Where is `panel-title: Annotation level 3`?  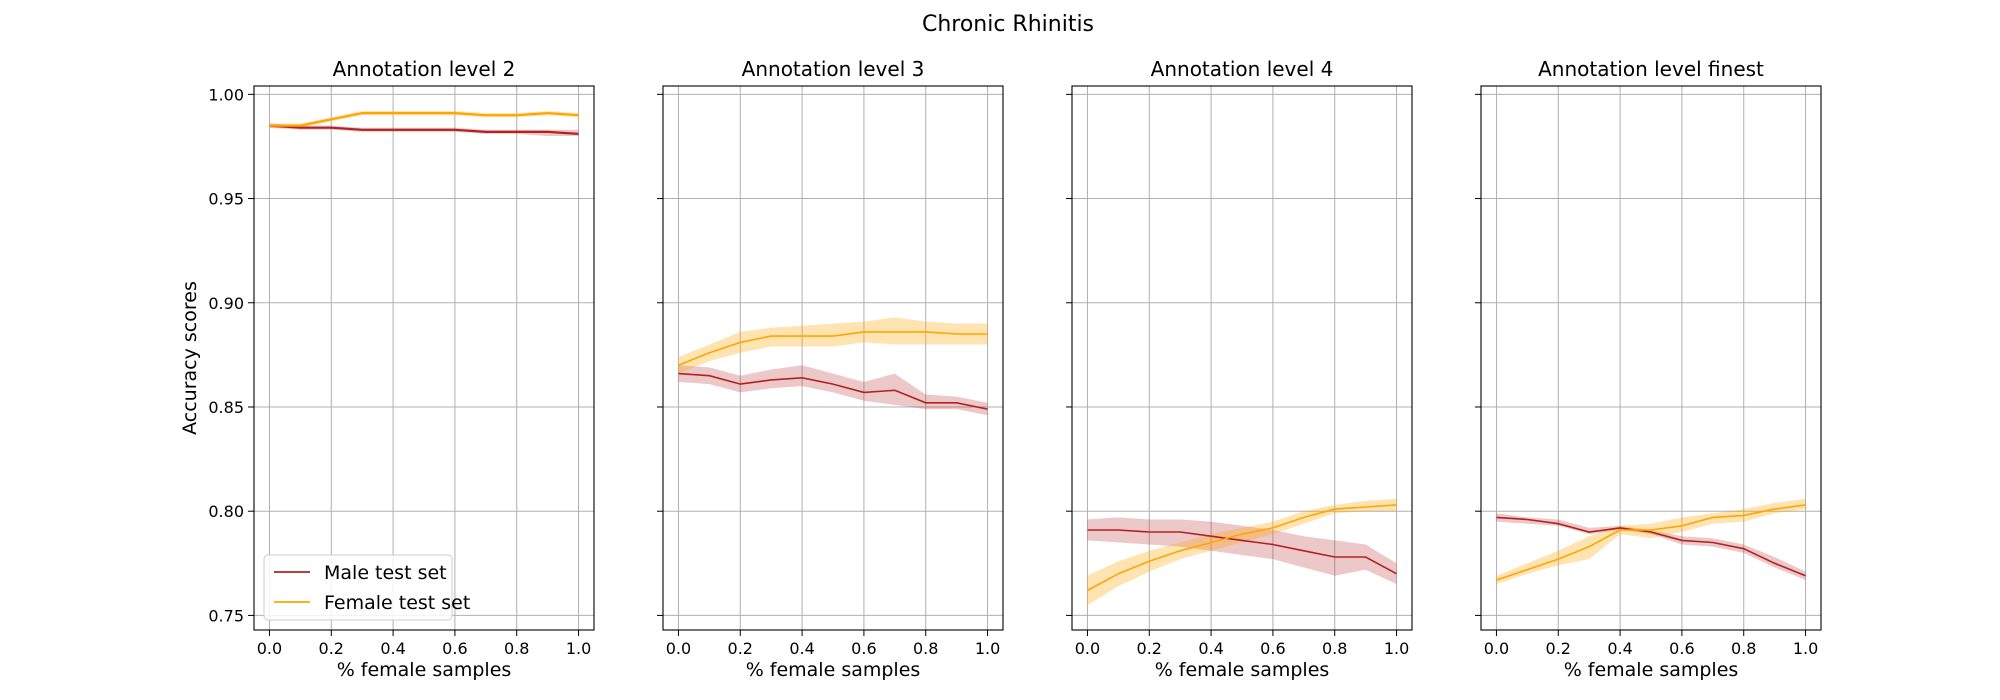
panel-title: Annotation level 3 is located at coordinates (833, 69).